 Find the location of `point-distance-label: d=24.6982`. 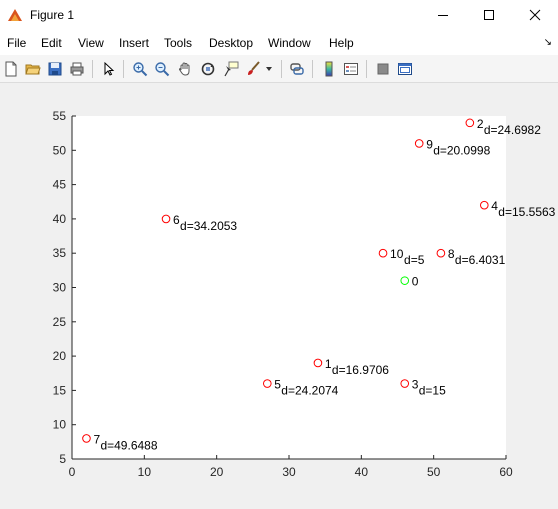

point-distance-label: d=24.6982 is located at coordinates (512, 130).